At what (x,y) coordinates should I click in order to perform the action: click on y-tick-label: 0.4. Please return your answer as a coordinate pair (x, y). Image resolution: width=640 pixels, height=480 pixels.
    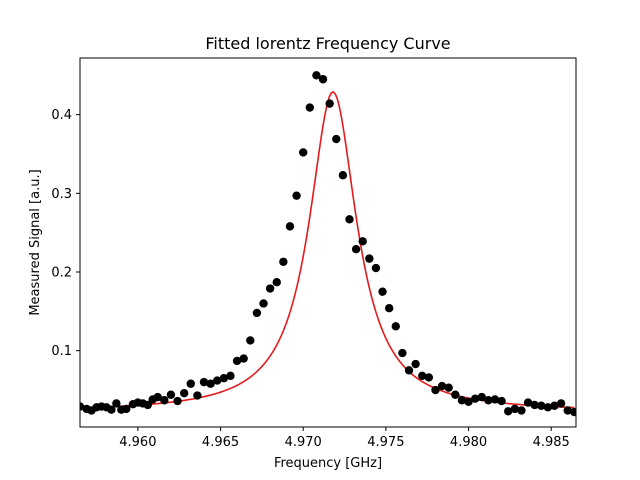
    Looking at the image, I should click on (61, 115).